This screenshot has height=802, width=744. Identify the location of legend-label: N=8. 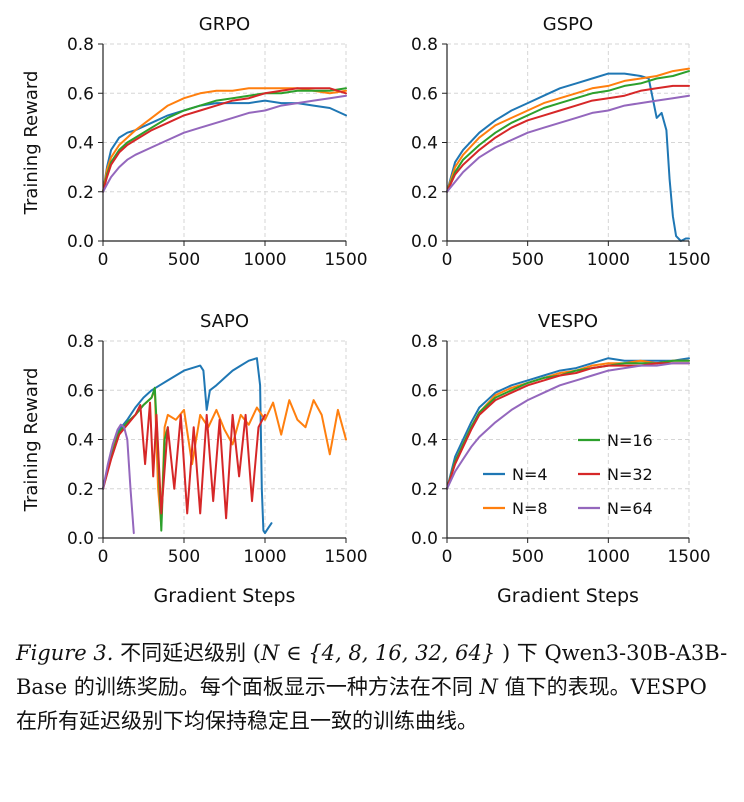
(530, 508).